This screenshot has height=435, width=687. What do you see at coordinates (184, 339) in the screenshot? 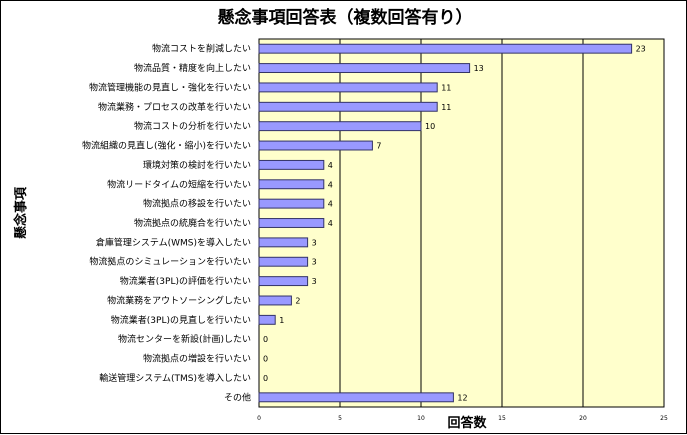
I see `category-label: 物流センターを新設(計画)したい` at bounding box center [184, 339].